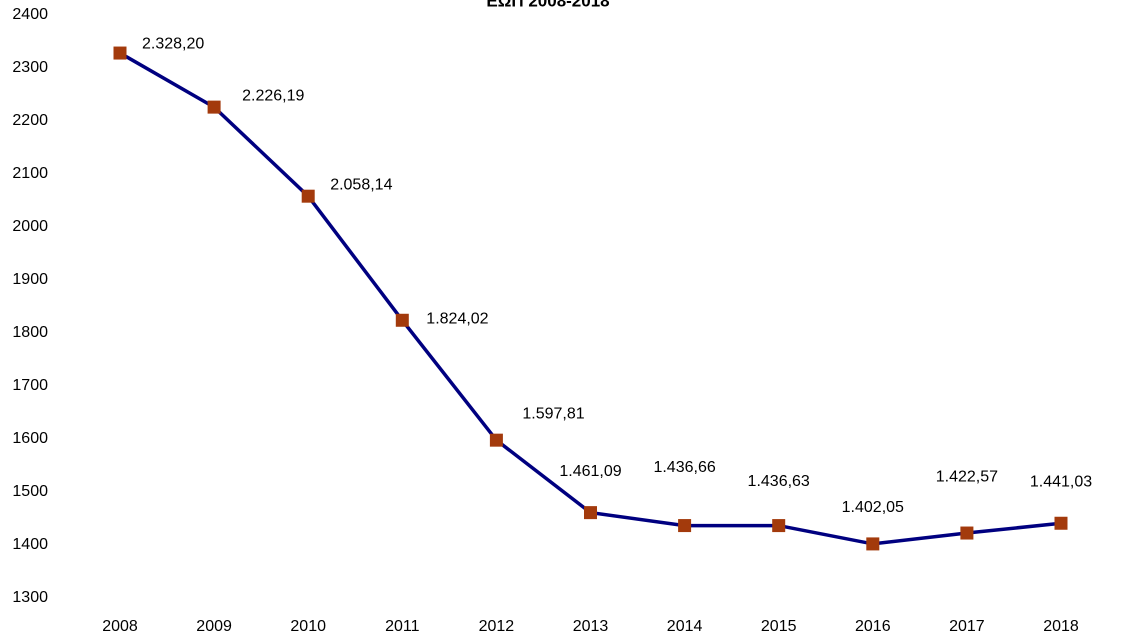 This screenshot has width=1136, height=636. I want to click on data-label: 1.436,66, so click(684, 467).